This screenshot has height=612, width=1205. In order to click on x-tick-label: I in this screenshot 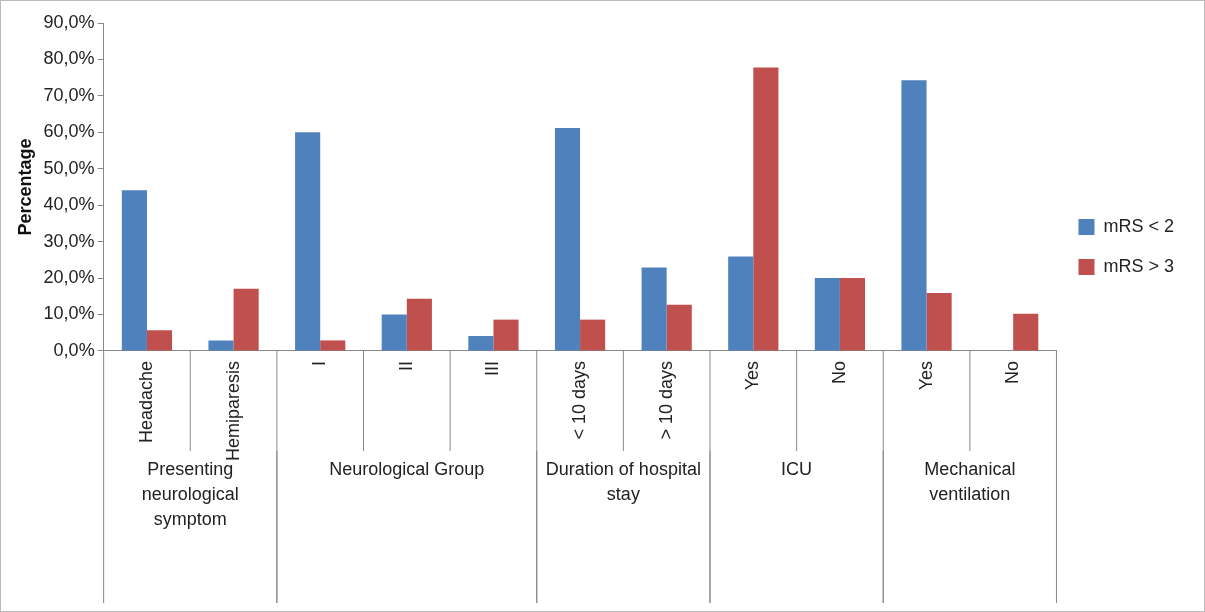, I will do `click(319, 363)`.